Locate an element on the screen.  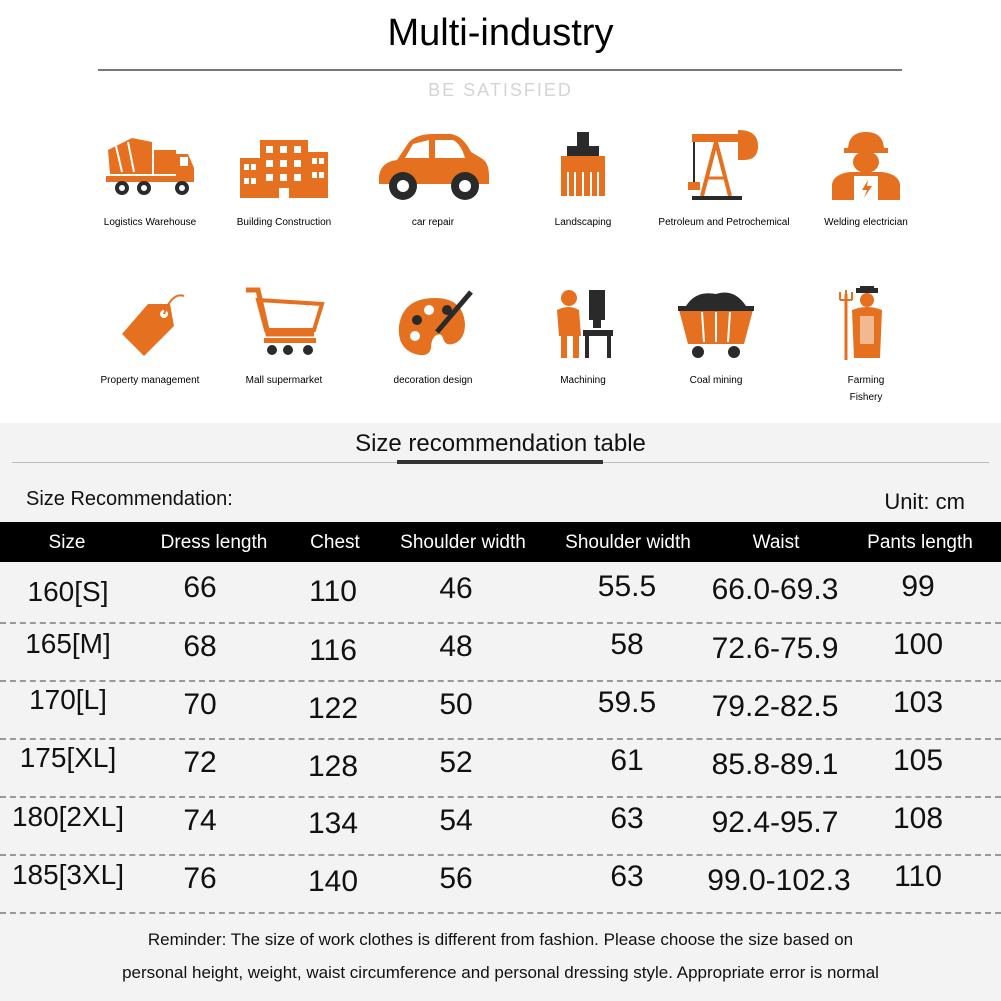
shoulder-width-cell: 48 is located at coordinates (456, 646).